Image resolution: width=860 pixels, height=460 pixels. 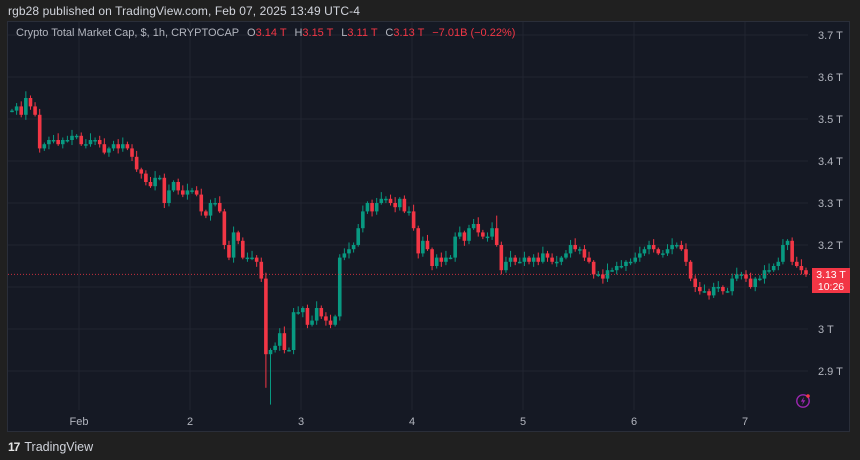 What do you see at coordinates (745, 422) in the screenshot?
I see `time-tick-label: 7` at bounding box center [745, 422].